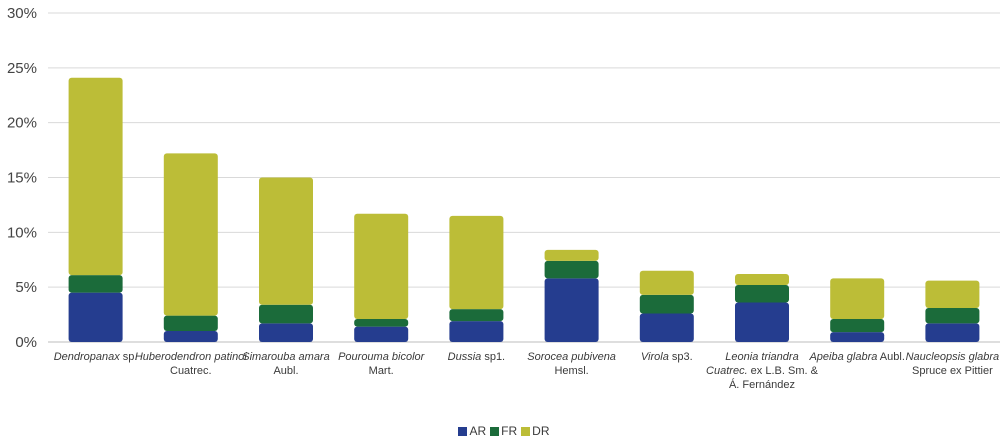 Image resolution: width=1008 pixels, height=444 pixels. Describe the element at coordinates (571, 357) in the screenshot. I see `x-category-italic: Sorocea pubivena` at that location.